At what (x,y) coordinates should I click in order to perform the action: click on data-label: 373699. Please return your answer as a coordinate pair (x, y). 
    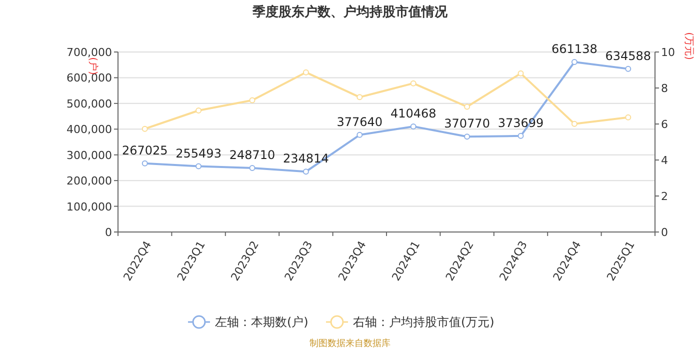
    Looking at the image, I should click on (521, 123).